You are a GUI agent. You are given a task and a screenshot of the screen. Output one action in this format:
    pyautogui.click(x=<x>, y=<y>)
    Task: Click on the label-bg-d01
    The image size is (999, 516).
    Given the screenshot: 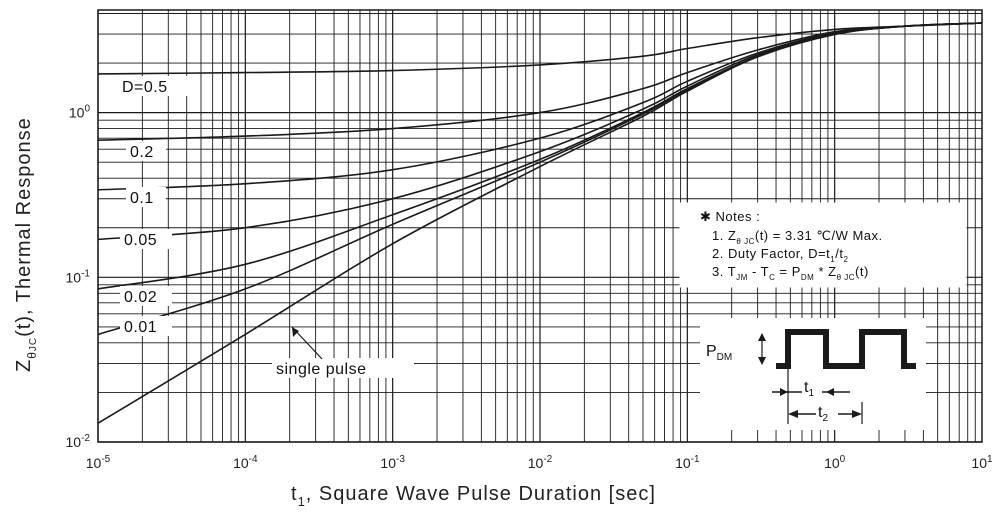 What is the action you would take?
    pyautogui.click(x=146, y=197)
    